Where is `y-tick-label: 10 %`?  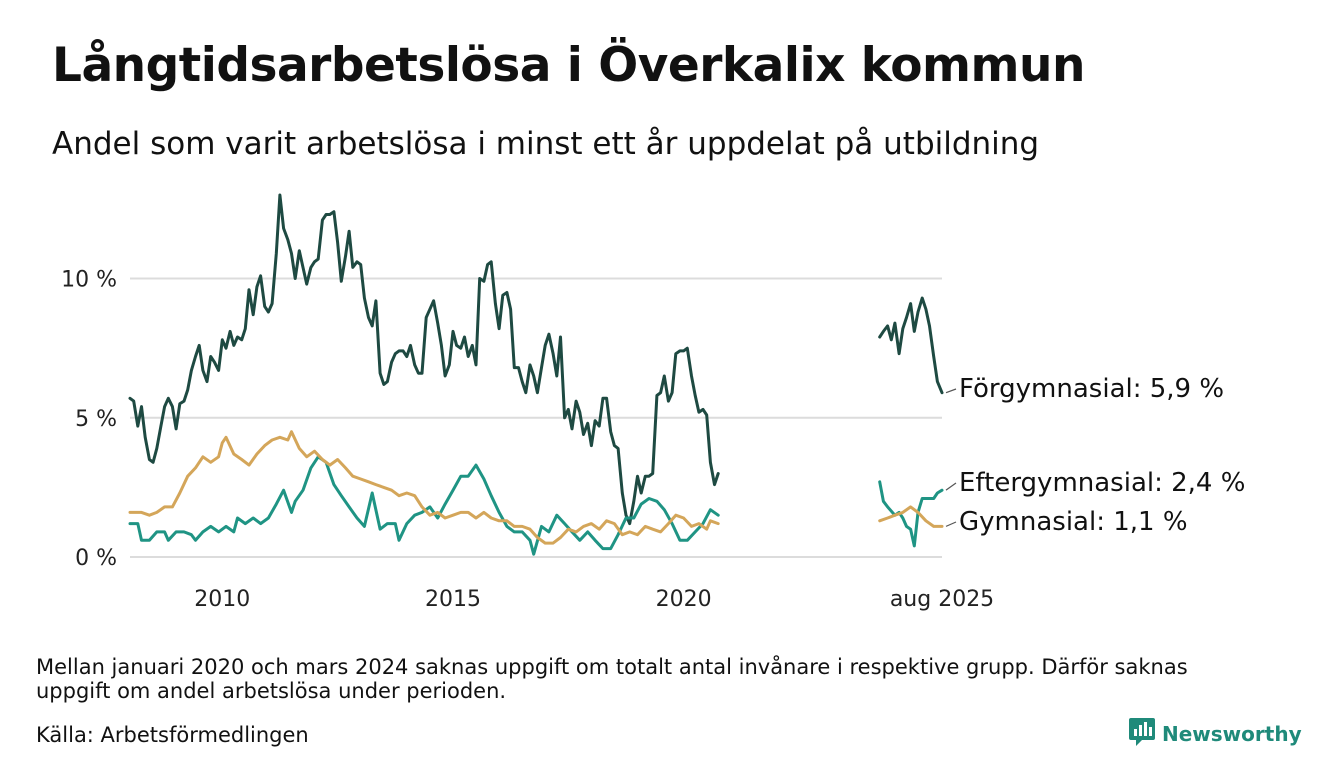 y-tick-label: 10 % is located at coordinates (89, 280).